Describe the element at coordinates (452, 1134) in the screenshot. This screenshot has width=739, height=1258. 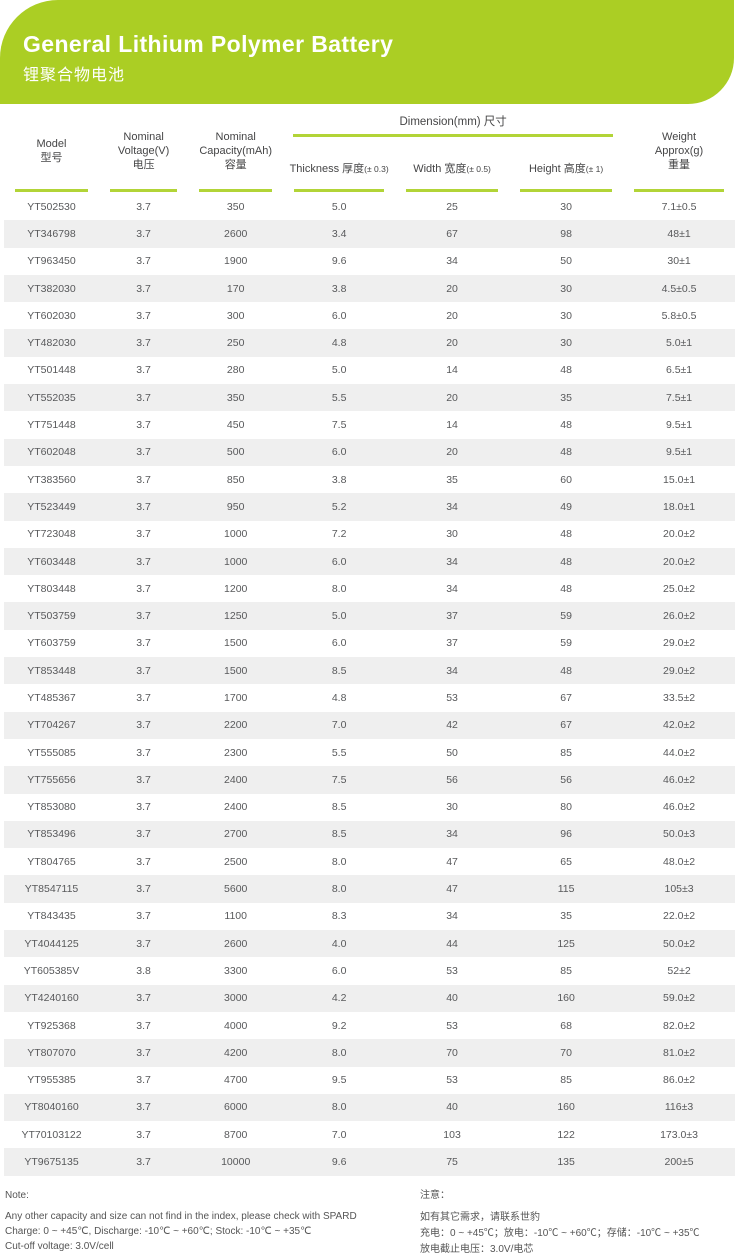
I see `table-cell: 103` at that location.